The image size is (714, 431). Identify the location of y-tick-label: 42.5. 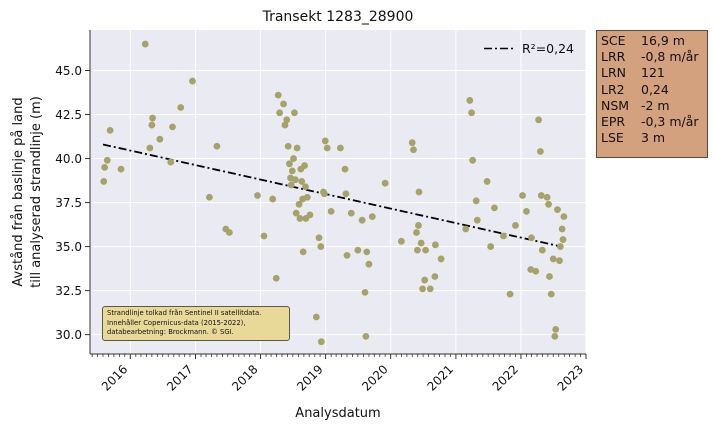
(68, 115).